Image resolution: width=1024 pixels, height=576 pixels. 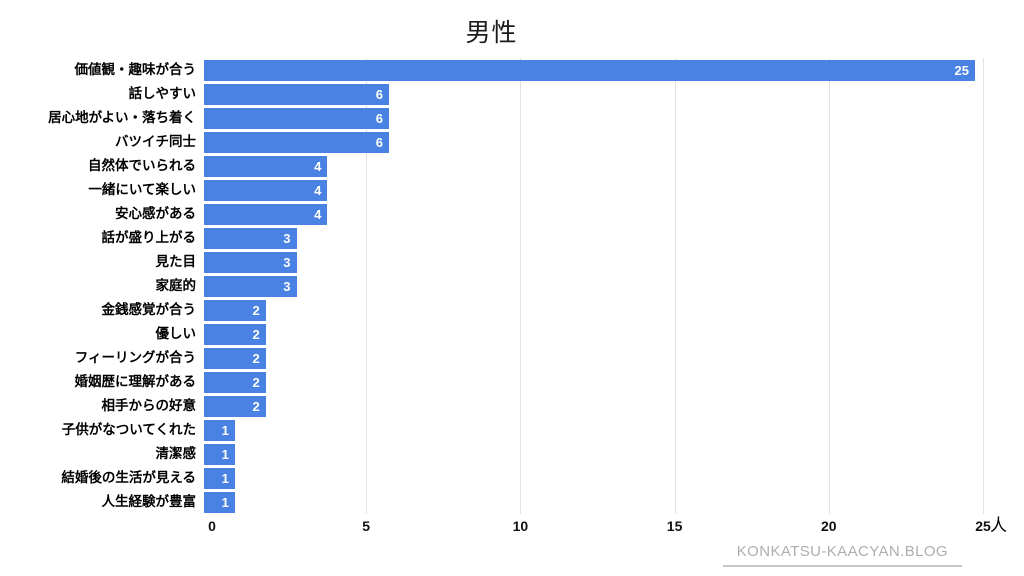 What do you see at coordinates (162, 94) in the screenshot?
I see `category-label: 話しやすい` at bounding box center [162, 94].